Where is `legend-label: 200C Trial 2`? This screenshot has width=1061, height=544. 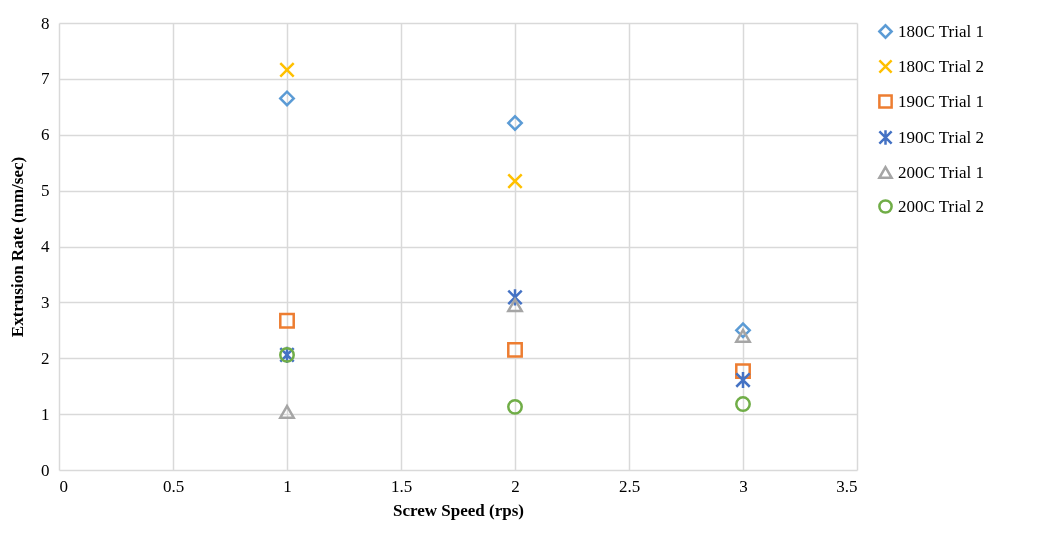
legend-label: 200C Trial 2 is located at coordinates (941, 206).